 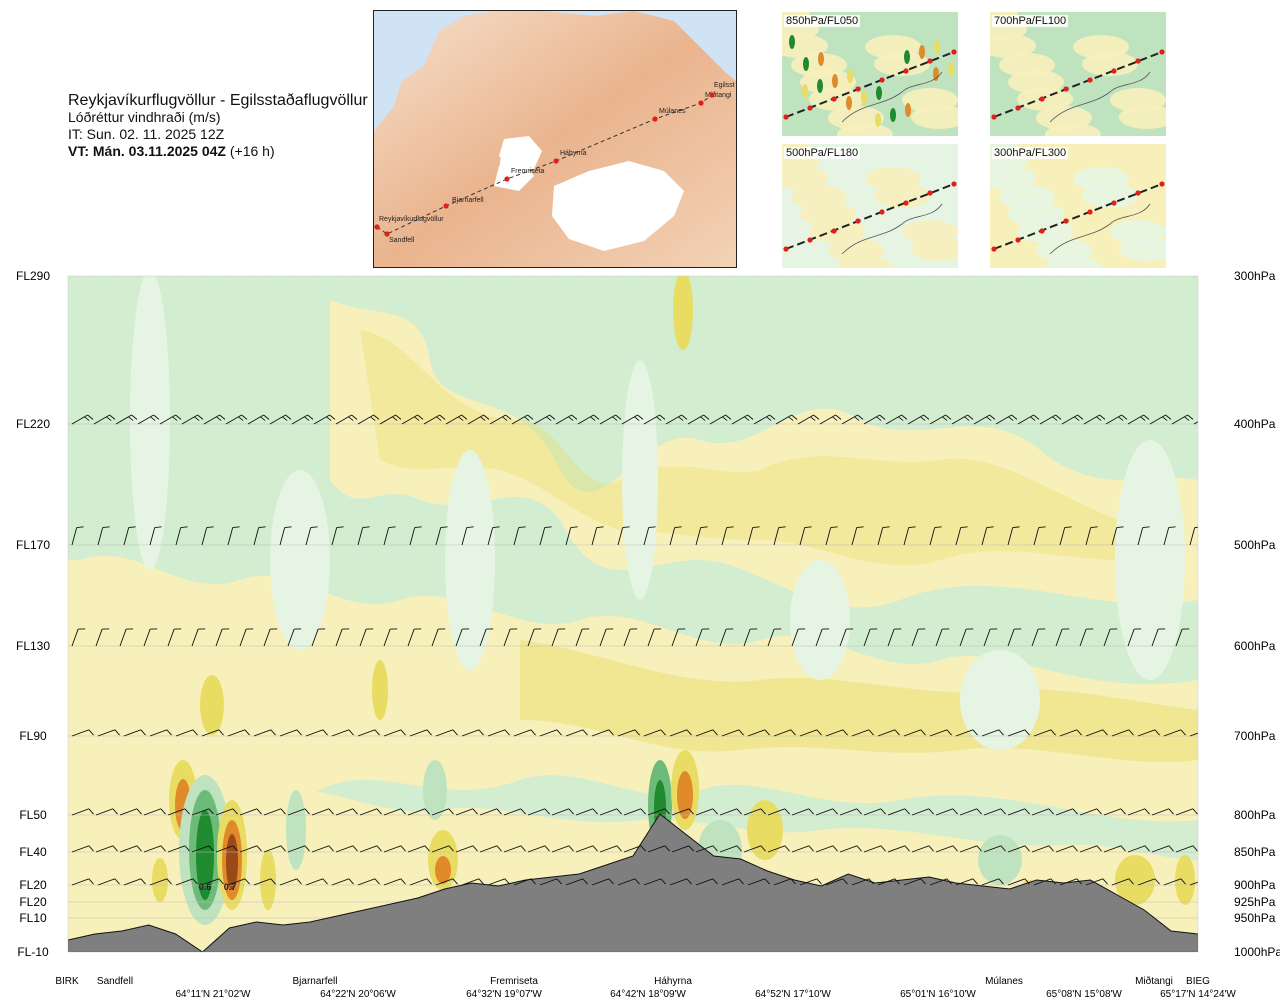 What do you see at coordinates (115, 981) in the screenshot?
I see `waypoint-label: Sandfell` at bounding box center [115, 981].